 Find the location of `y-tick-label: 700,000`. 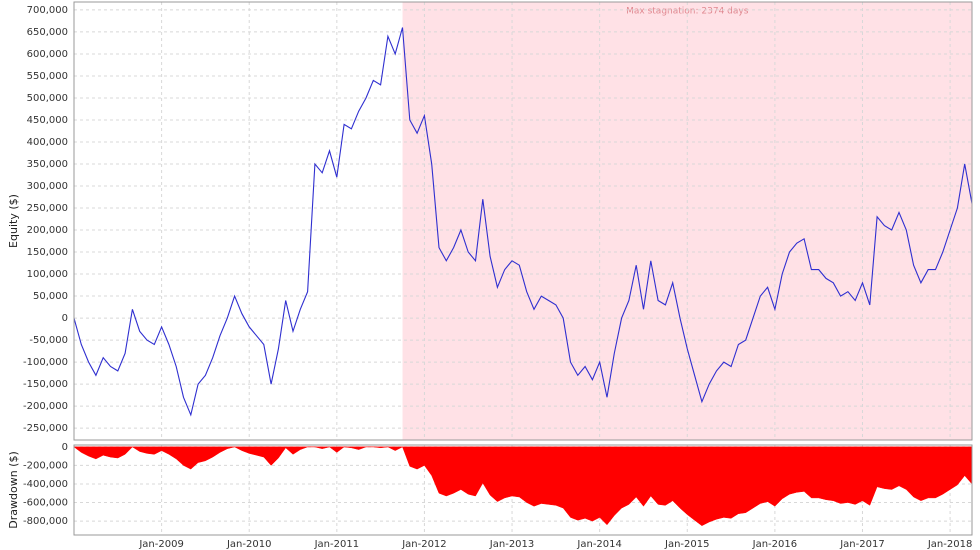

y-tick-label: 700,000 is located at coordinates (47, 10).